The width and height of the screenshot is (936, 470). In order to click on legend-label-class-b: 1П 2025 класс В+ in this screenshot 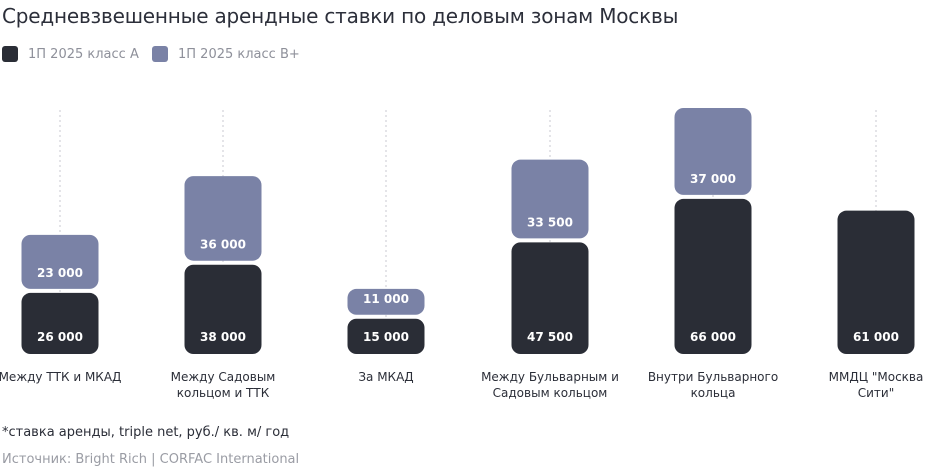, I will do `click(239, 54)`.